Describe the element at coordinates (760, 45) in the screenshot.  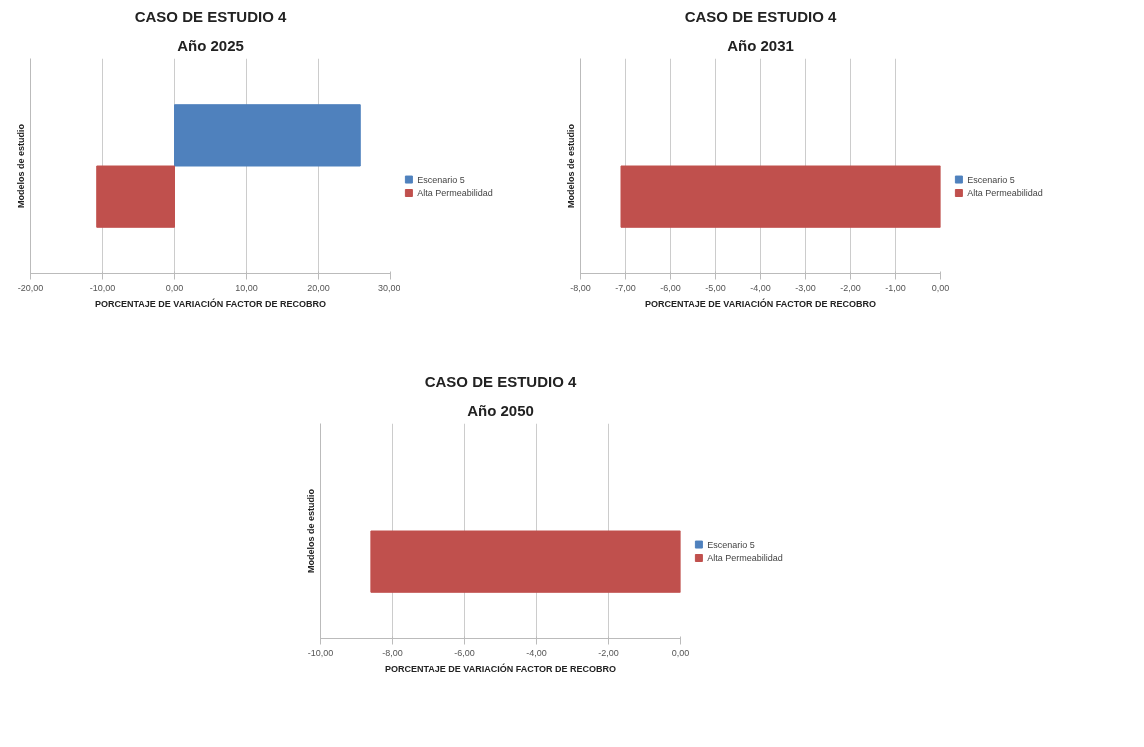
I see `chart-subtitle: Año 2031` at that location.